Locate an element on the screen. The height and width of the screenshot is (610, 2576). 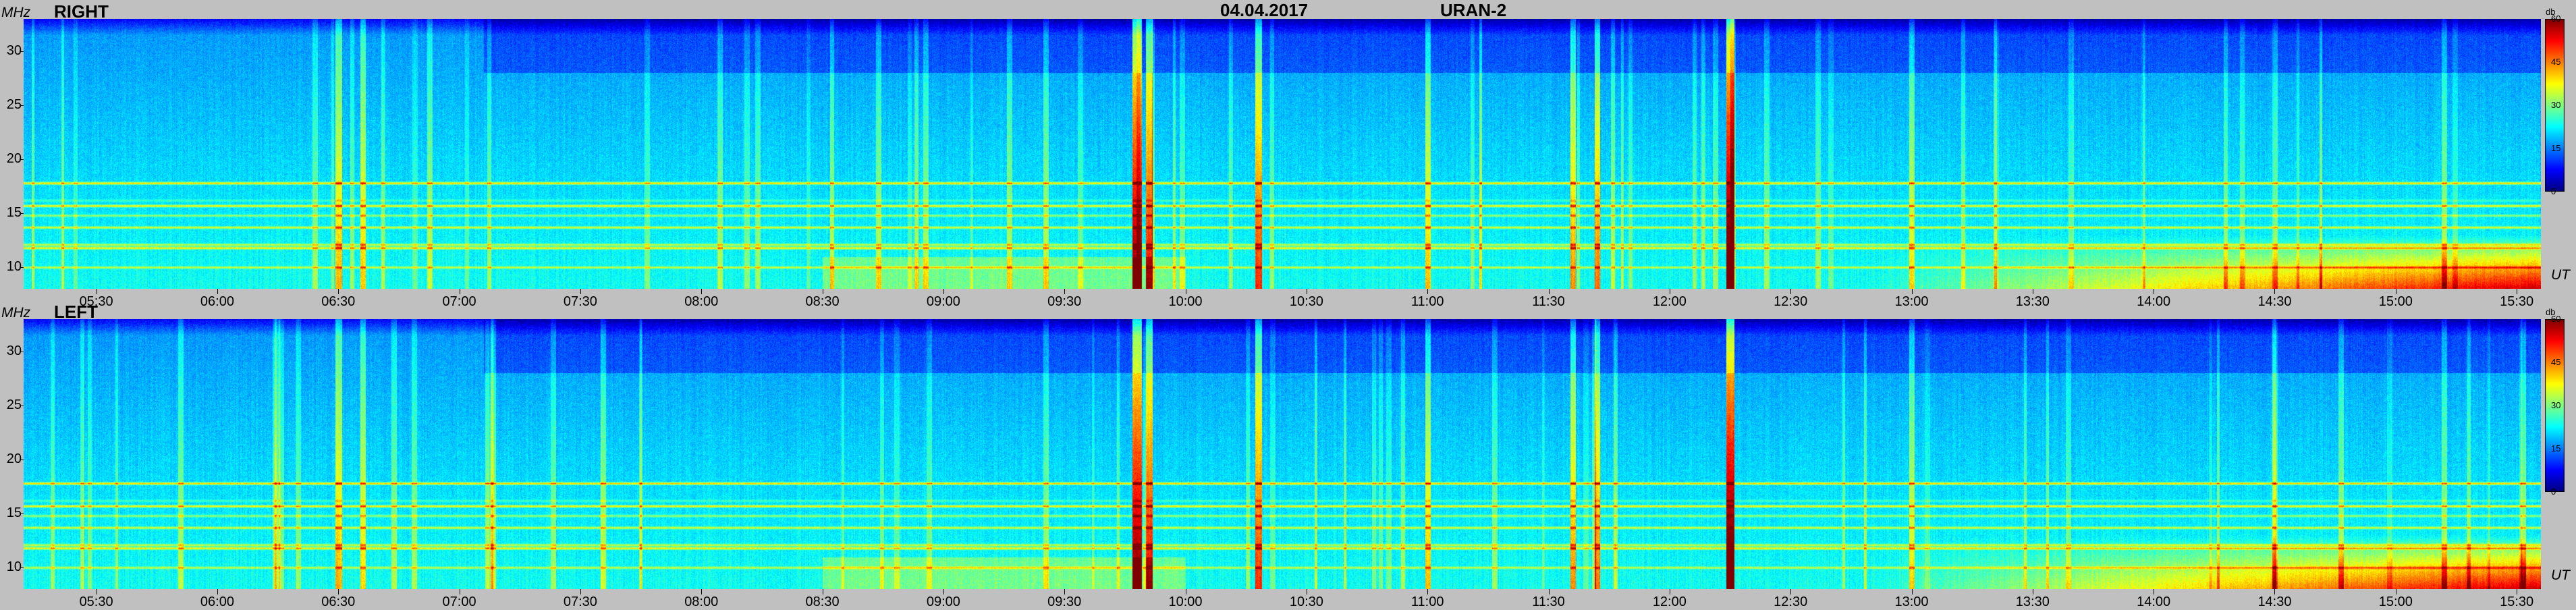
instrument-name: URAN-2 is located at coordinates (1473, 10).